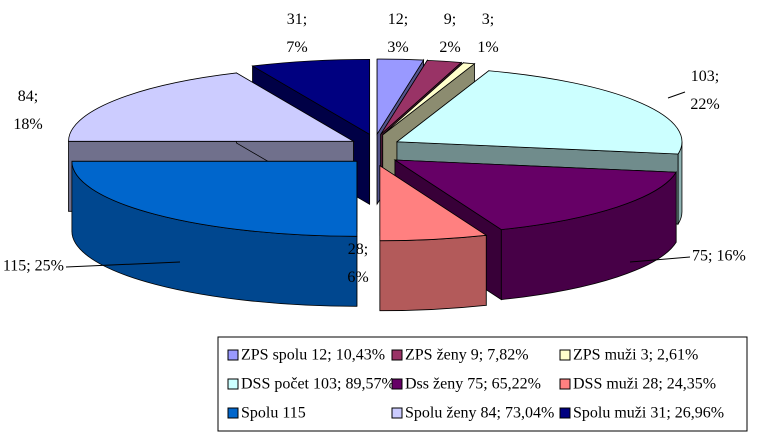 Image resolution: width=763 pixels, height=441 pixels. I want to click on data-label-line: 18%, so click(27, 124).